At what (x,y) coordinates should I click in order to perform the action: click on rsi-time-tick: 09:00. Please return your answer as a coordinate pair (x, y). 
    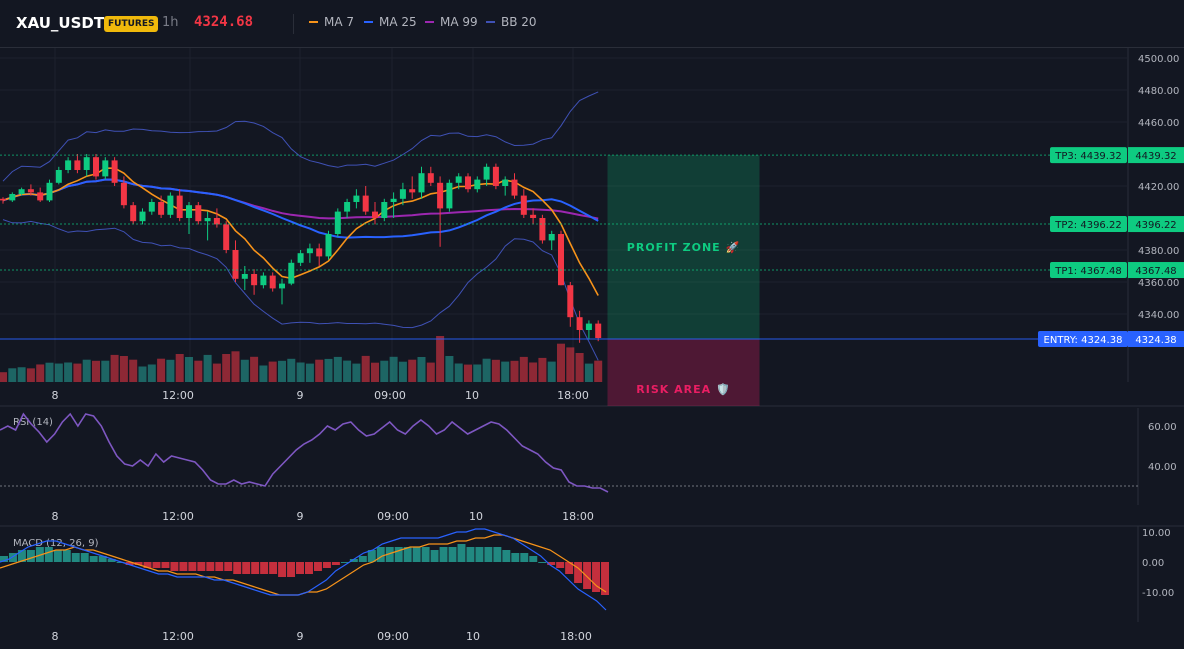
    Looking at the image, I should click on (393, 516).